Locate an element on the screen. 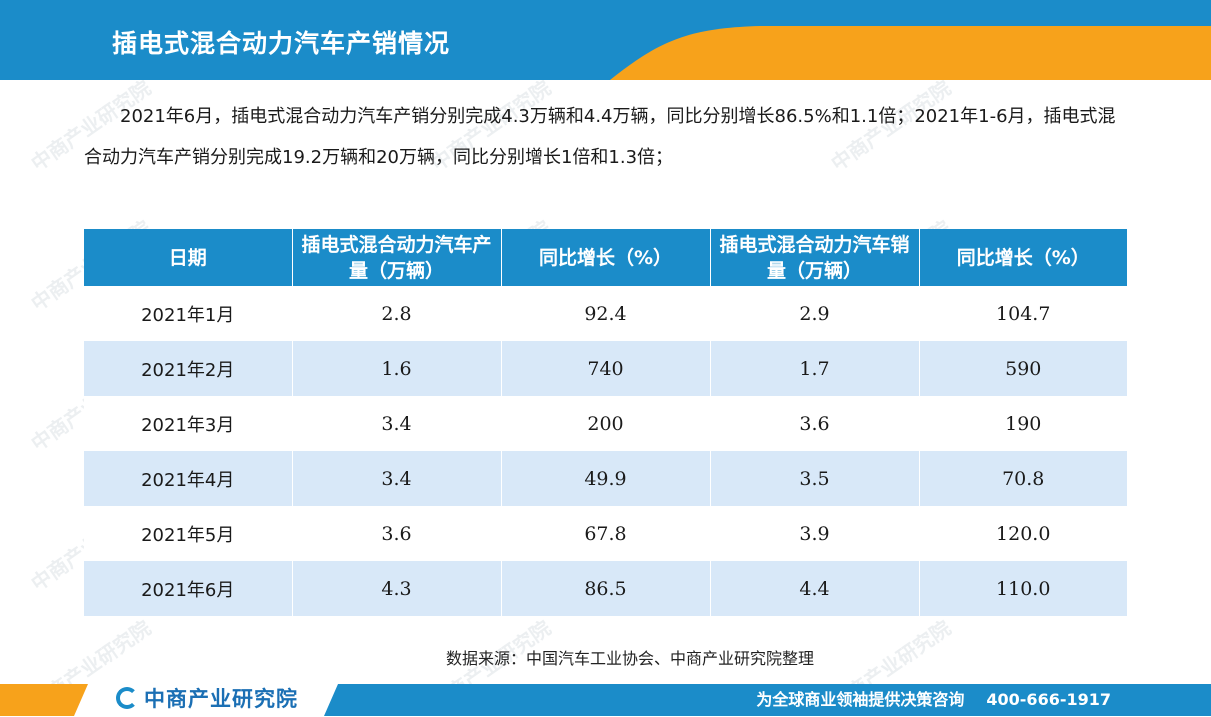 This screenshot has height=717, width=1211. header-shape is located at coordinates (605, 40).